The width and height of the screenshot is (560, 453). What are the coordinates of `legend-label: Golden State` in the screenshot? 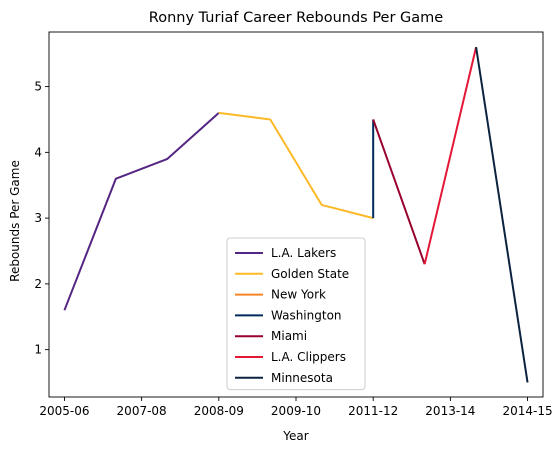 It's located at (310, 274).